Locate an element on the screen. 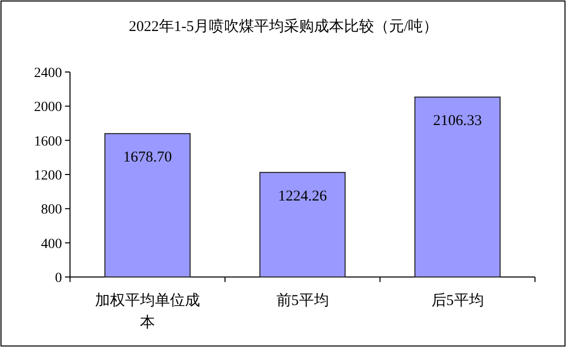 The image size is (567, 348). ytick: 1200 is located at coordinates (48, 176).